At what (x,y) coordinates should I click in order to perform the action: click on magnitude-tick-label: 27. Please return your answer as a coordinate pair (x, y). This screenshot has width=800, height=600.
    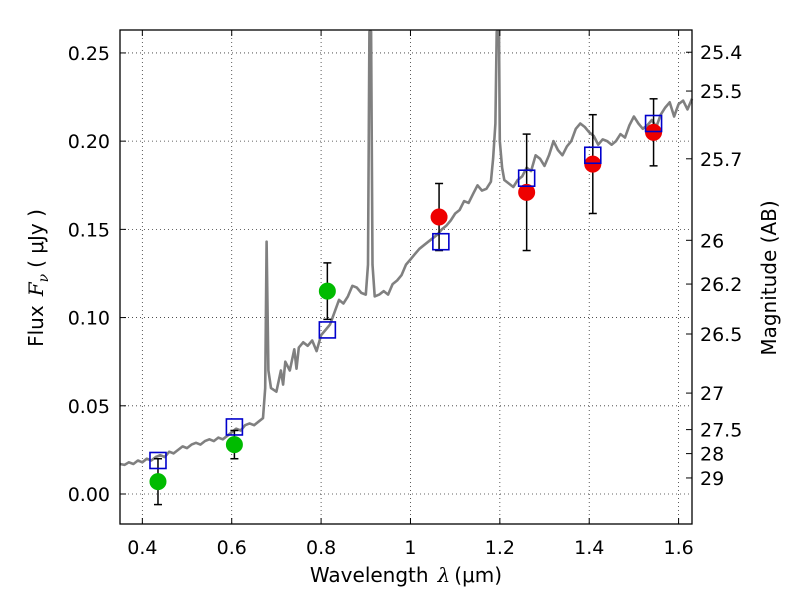
    Looking at the image, I should click on (712, 394).